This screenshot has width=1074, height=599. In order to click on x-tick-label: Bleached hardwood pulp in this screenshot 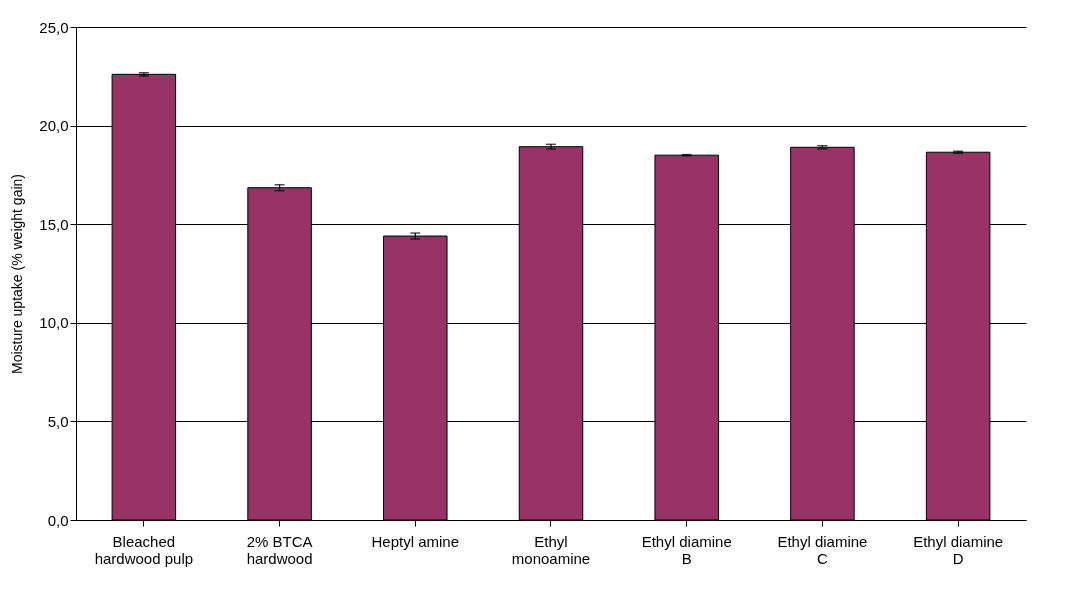, I will do `click(144, 549)`.